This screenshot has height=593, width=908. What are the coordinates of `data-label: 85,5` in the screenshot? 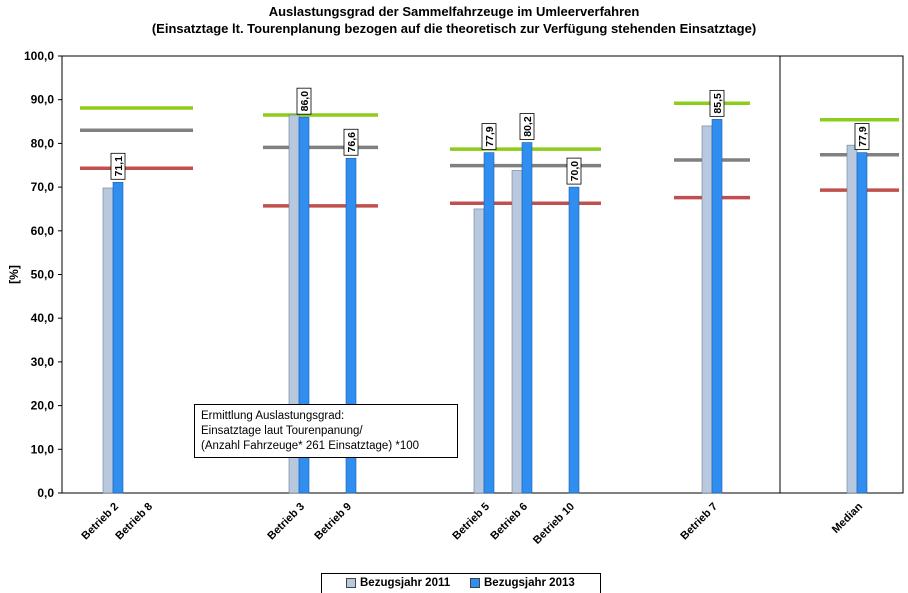 It's located at (717, 103).